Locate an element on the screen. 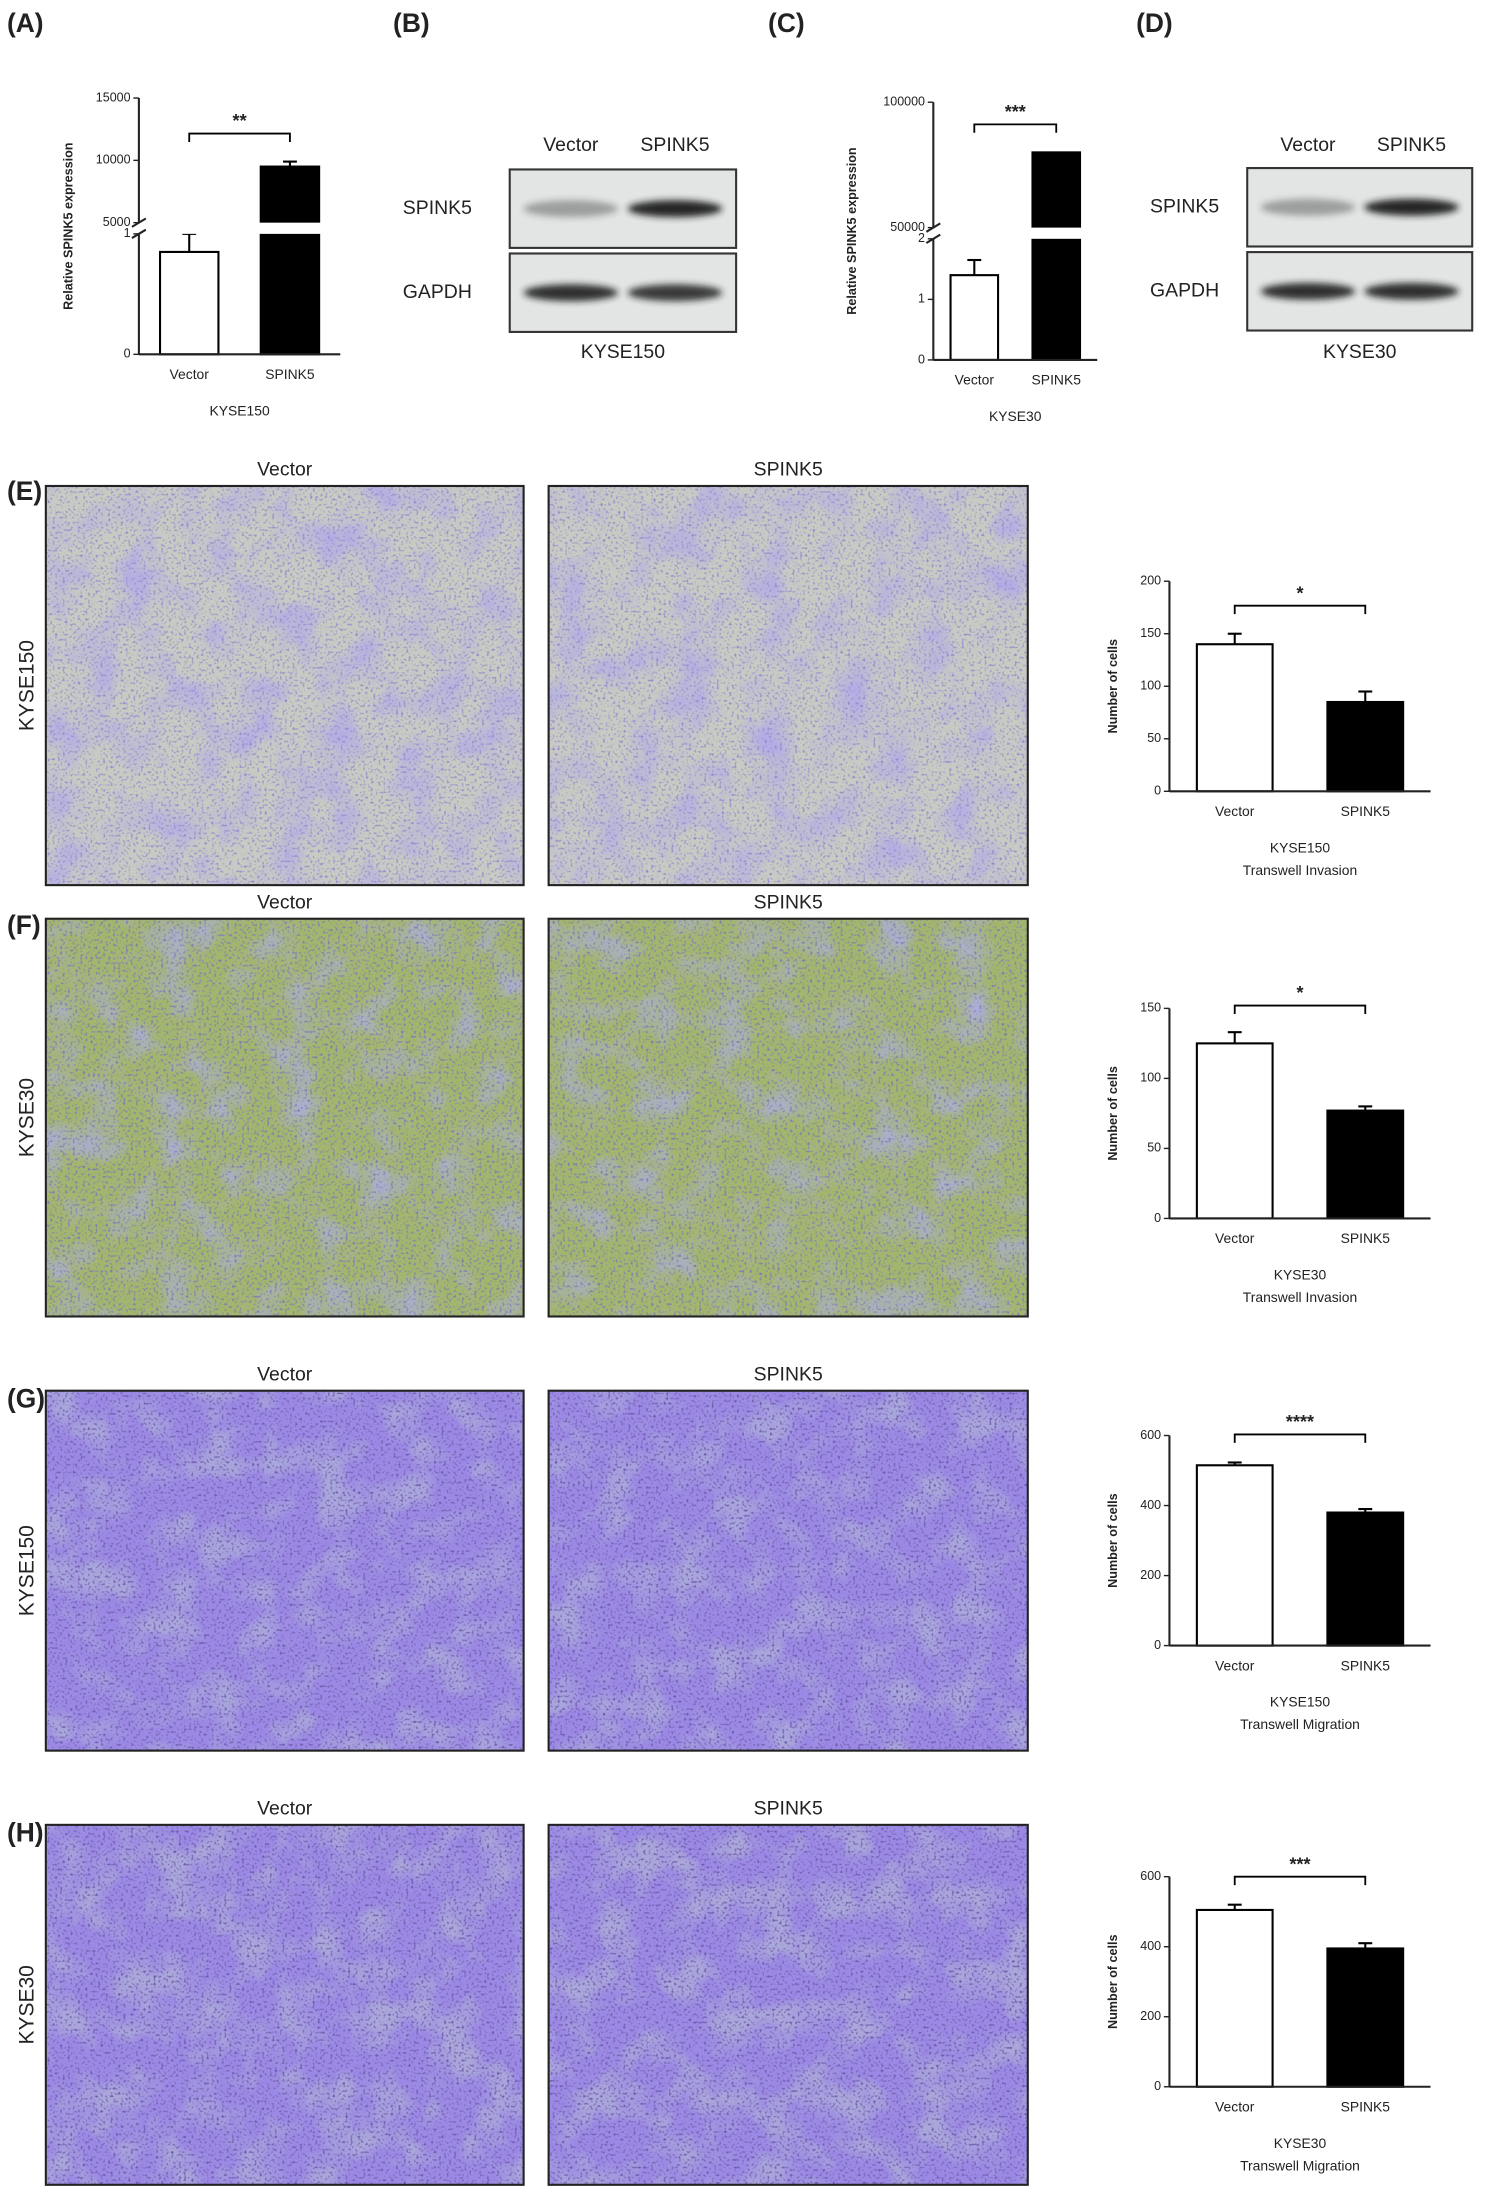  panel-label: (F) is located at coordinates (24, 925).